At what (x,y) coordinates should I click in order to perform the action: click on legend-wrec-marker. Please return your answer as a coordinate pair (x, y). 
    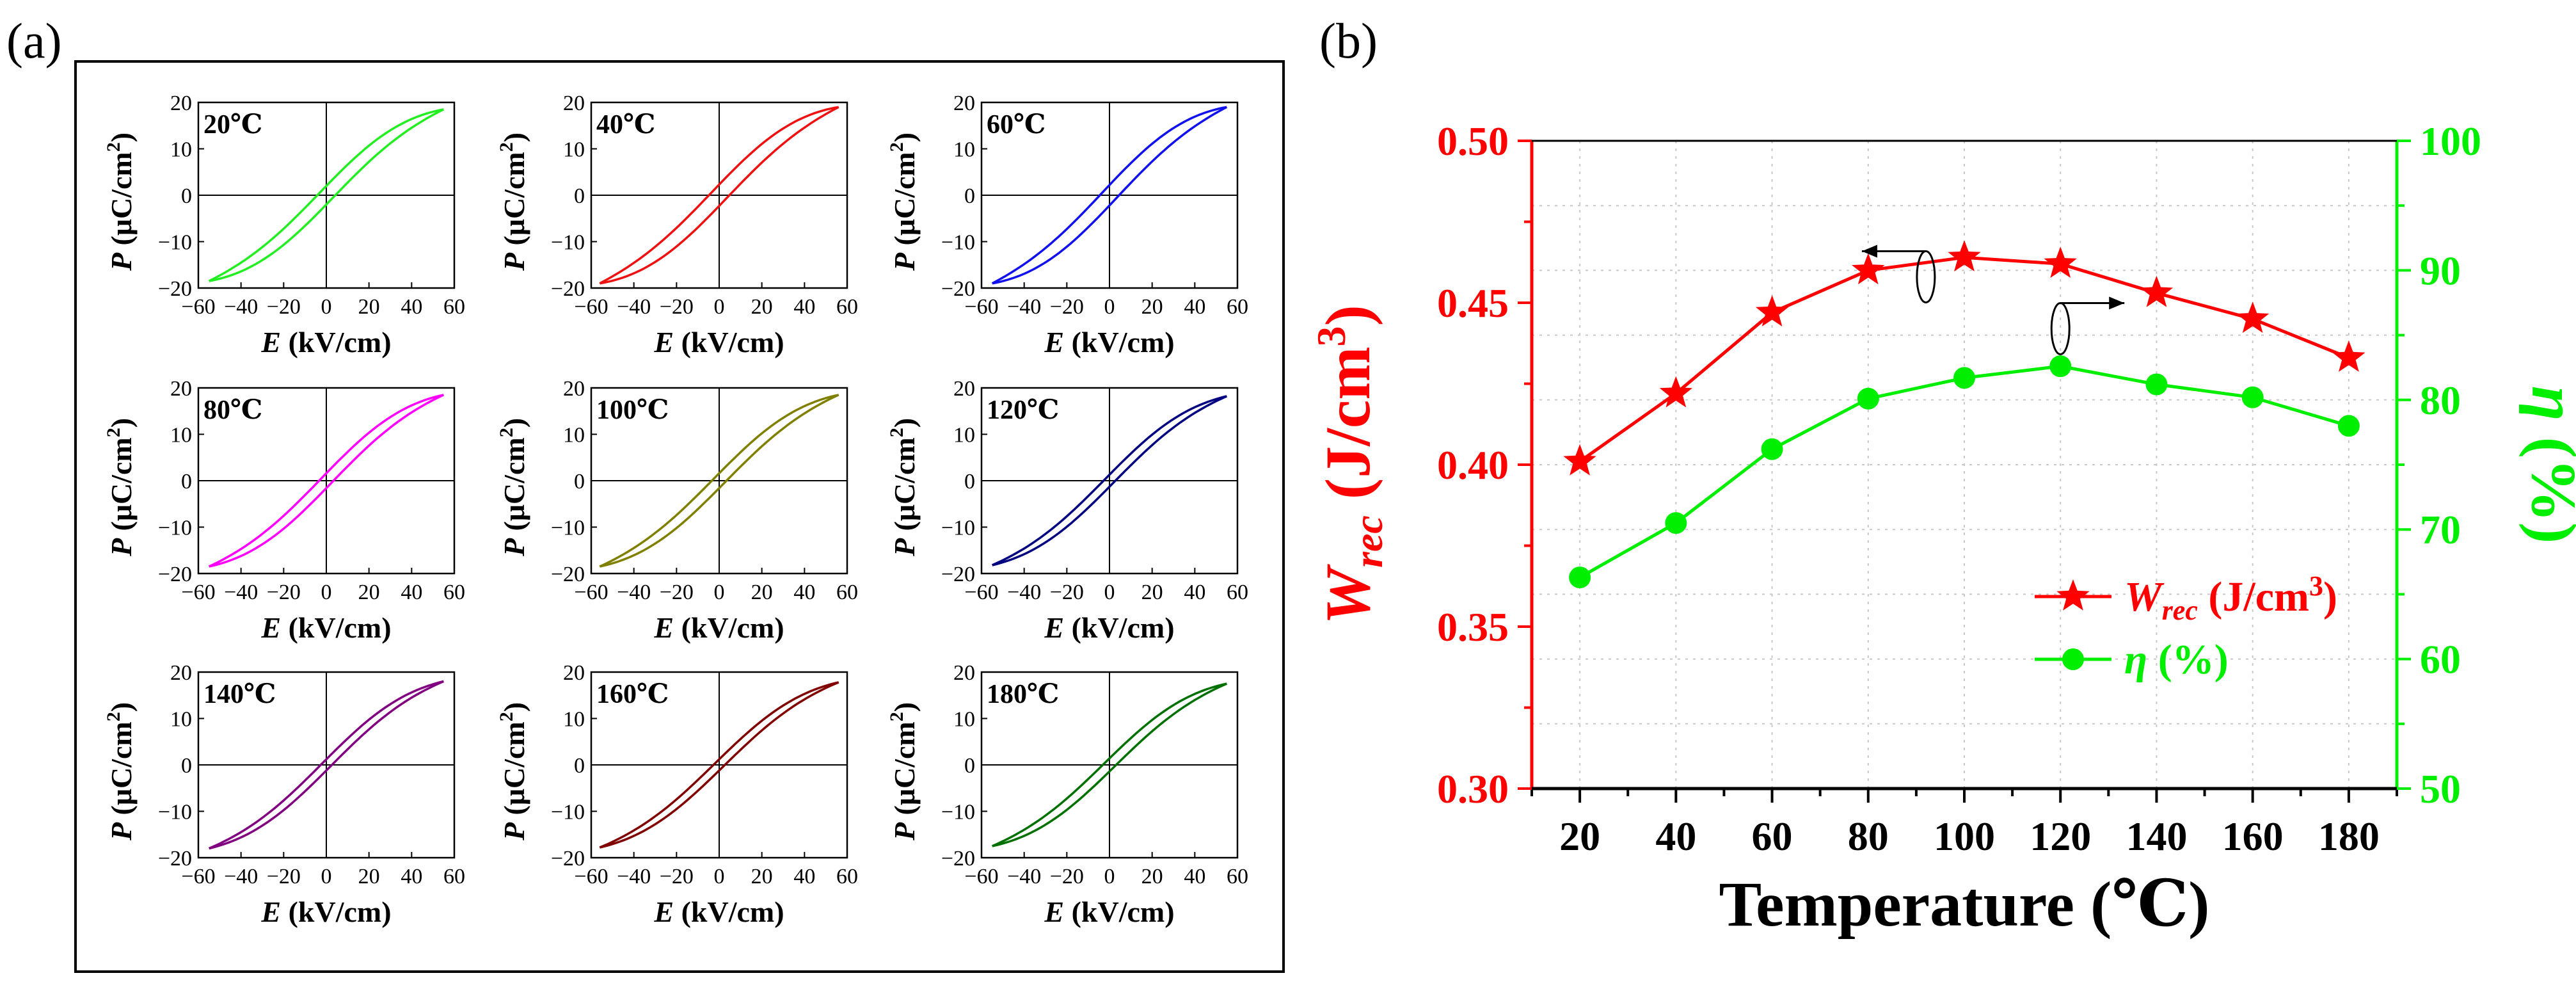
    Looking at the image, I should click on (2073, 595).